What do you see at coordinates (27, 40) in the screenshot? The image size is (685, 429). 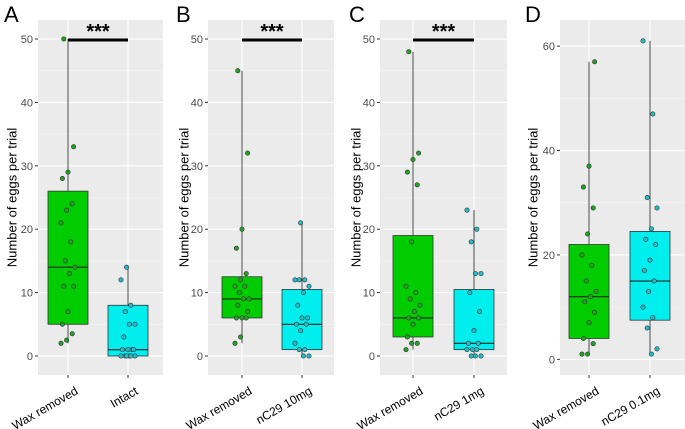 I see `y-tick-label: 50` at bounding box center [27, 40].